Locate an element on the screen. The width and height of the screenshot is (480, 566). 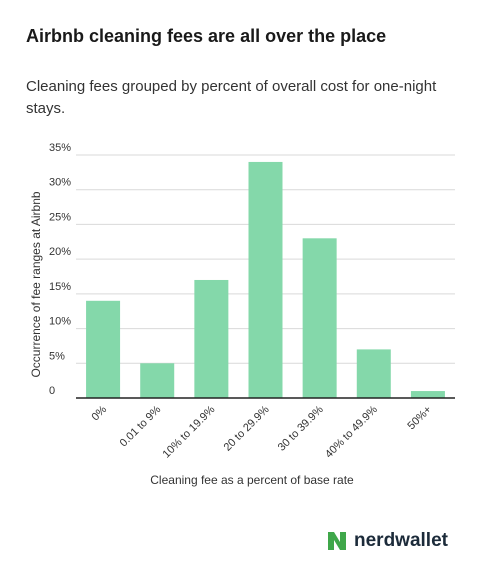
y-tick-label: 0 is located at coordinates (52, 391).